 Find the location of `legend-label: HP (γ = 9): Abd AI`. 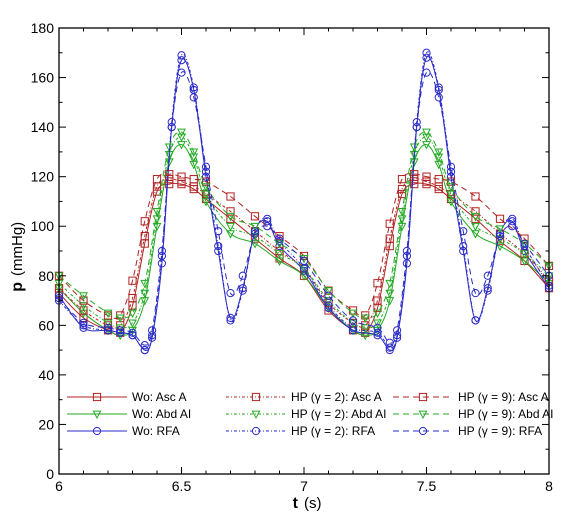

legend-label: HP (γ = 9): Abd AI is located at coordinates (506, 414).